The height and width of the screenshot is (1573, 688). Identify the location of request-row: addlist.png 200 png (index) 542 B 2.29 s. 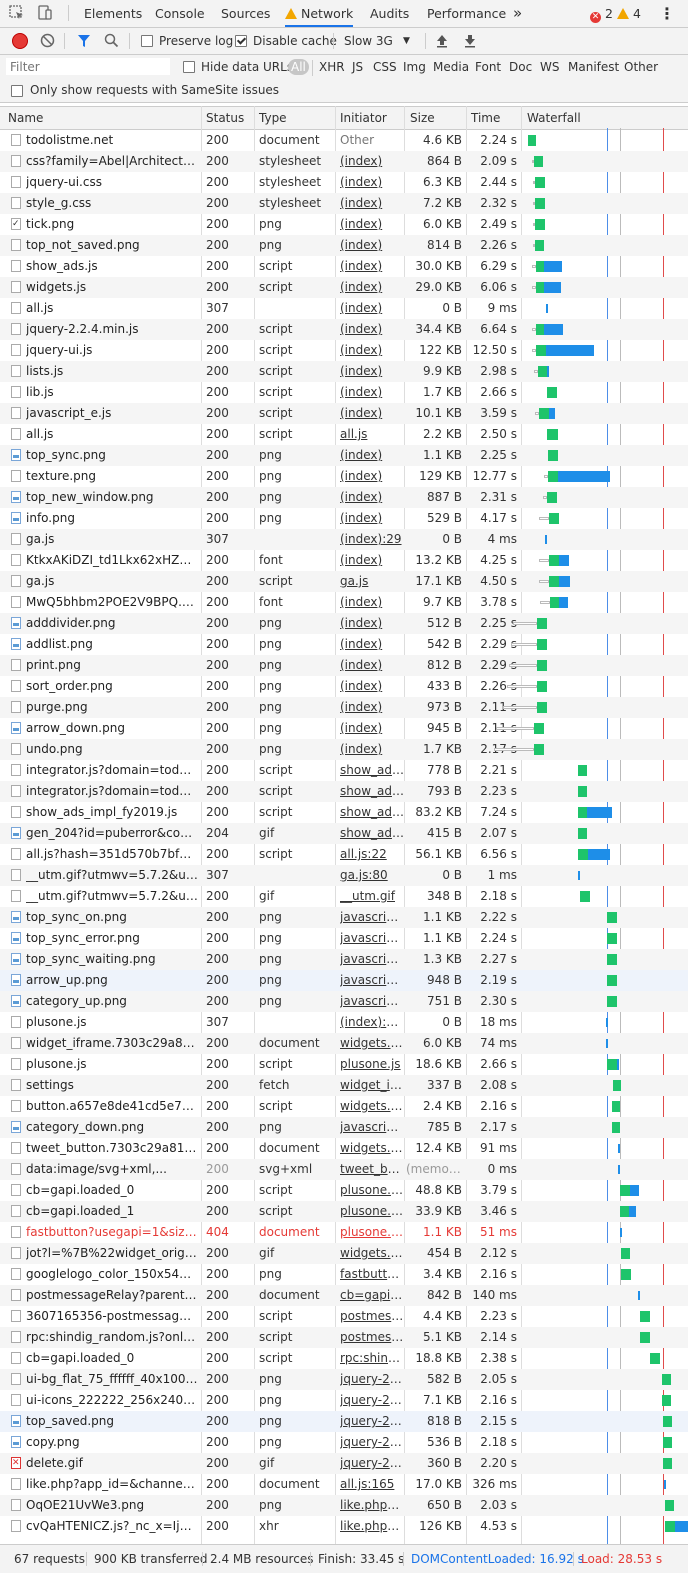
(344, 644).